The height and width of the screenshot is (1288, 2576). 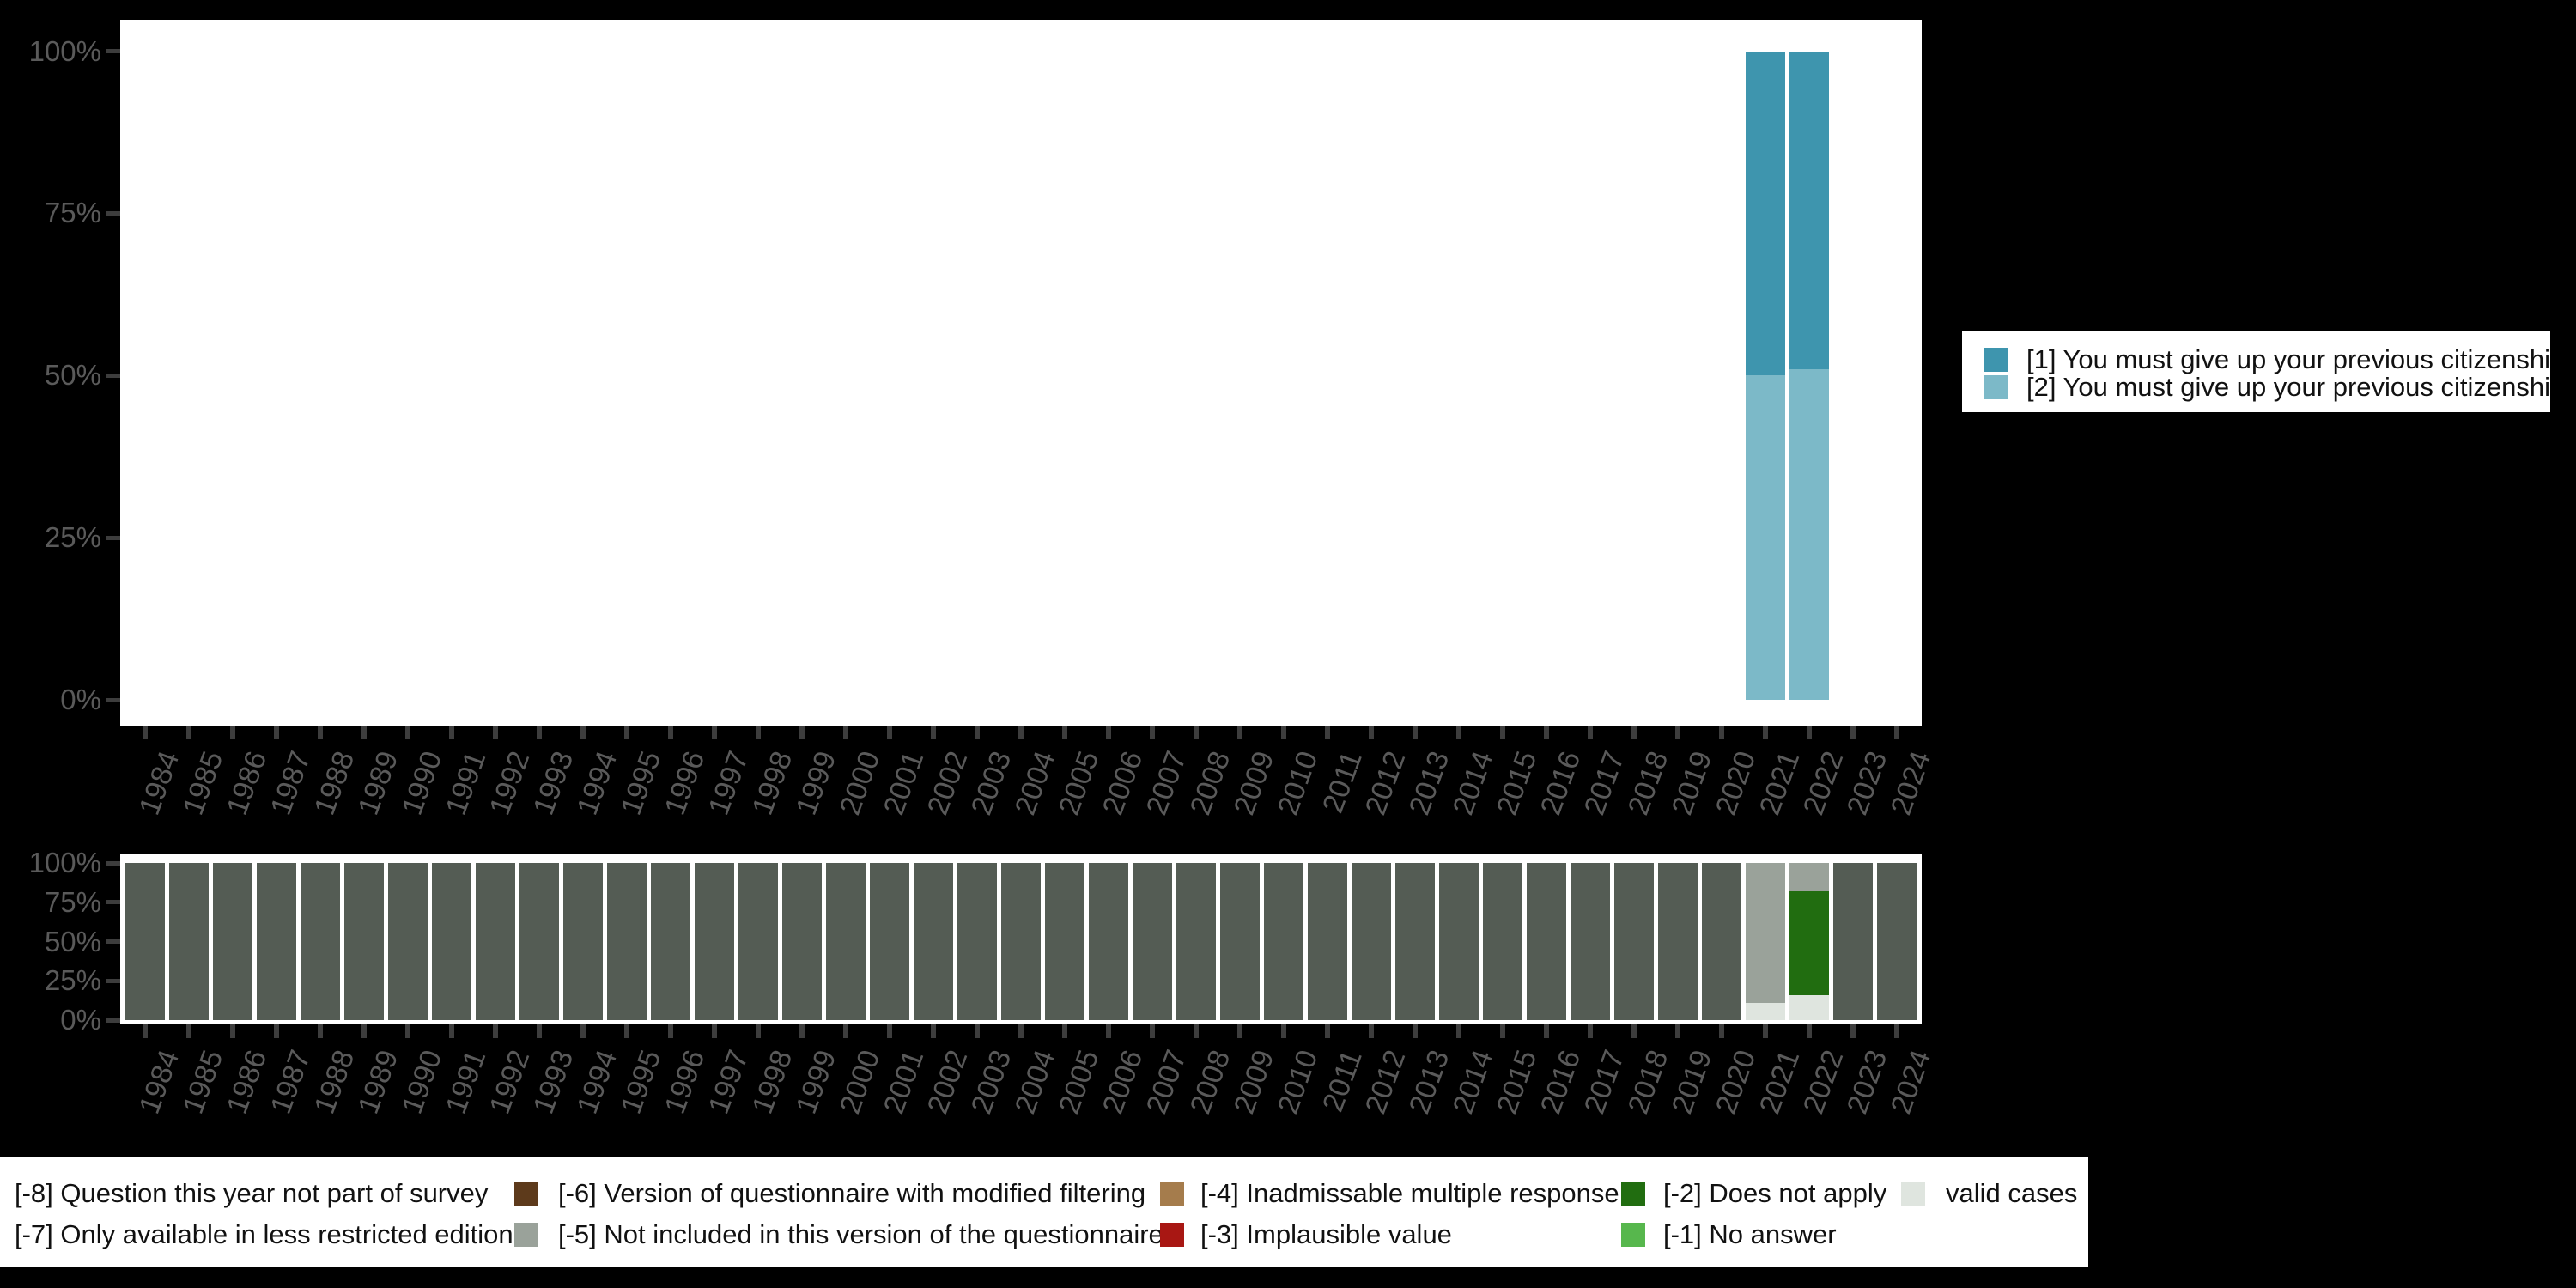 I want to click on stacked-bar-2022, so click(x=1809, y=376).